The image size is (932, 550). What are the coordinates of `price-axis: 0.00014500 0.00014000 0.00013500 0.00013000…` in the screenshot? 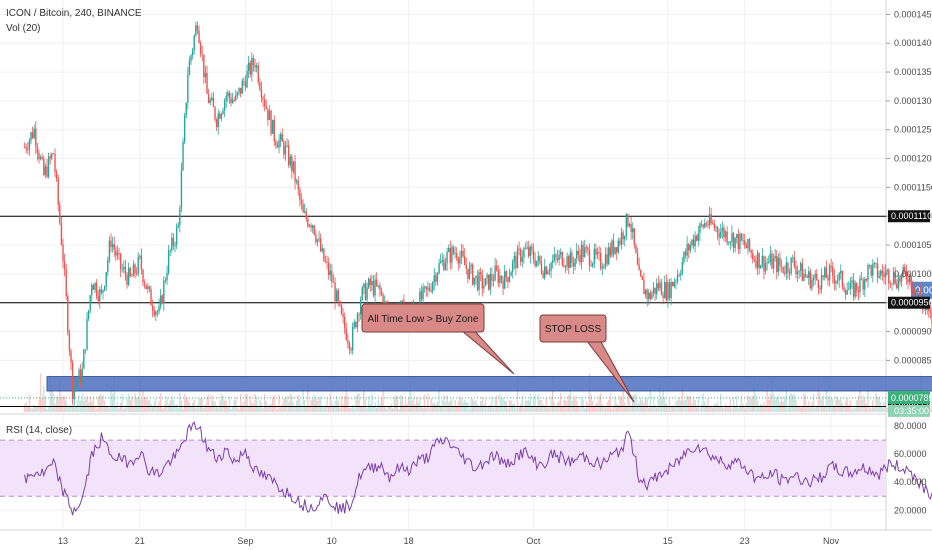 It's located at (909, 213).